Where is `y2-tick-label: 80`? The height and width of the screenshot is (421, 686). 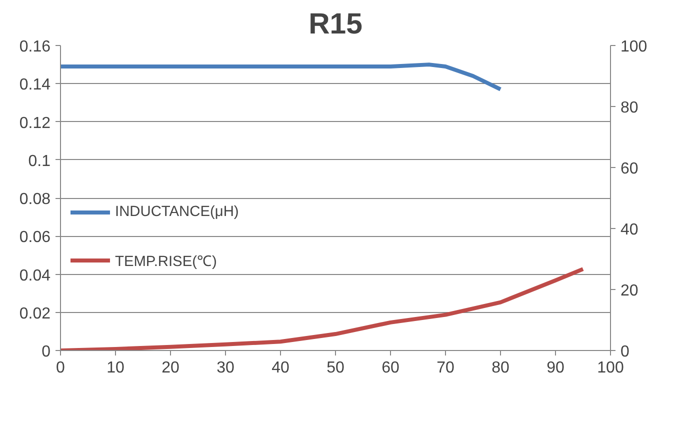
y2-tick-label: 80 is located at coordinates (629, 108).